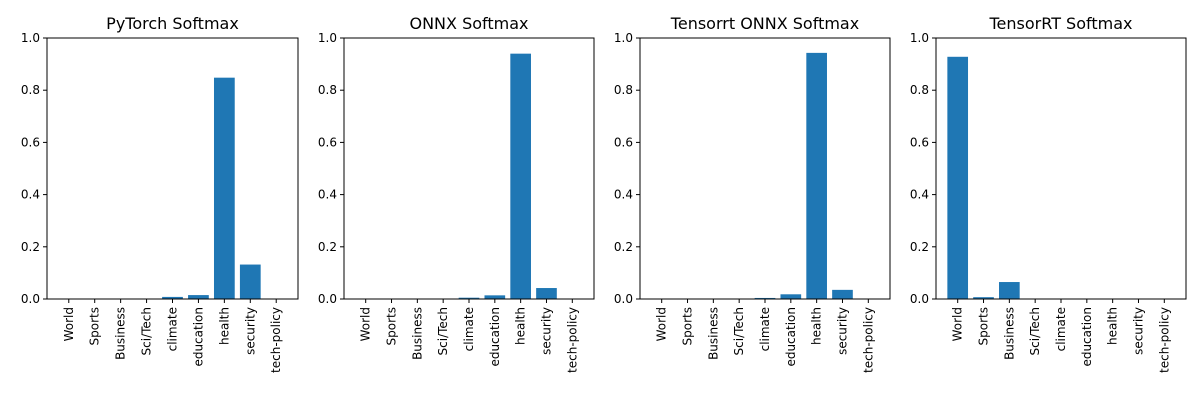 This screenshot has height=400, width=1200. What do you see at coordinates (1061, 23) in the screenshot?
I see `chart-title: TensorRT Softmax` at bounding box center [1061, 23].